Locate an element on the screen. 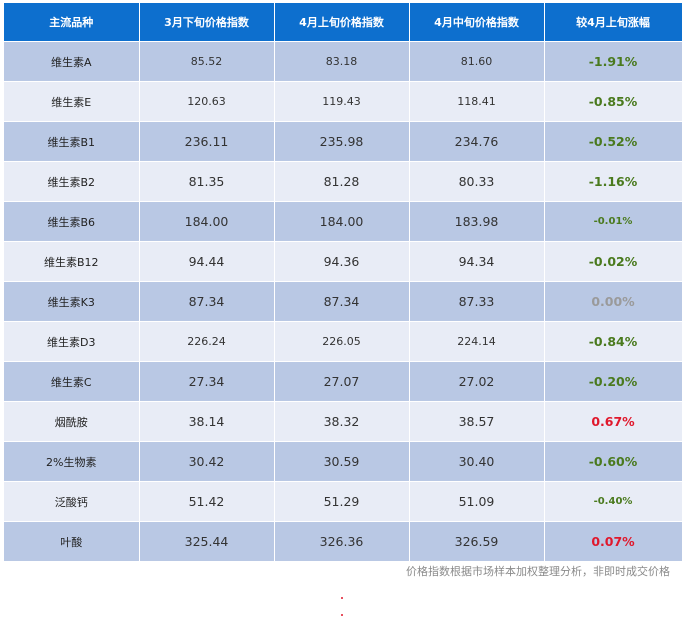 The height and width of the screenshot is (624, 686). april-early-cell: 119.43 is located at coordinates (342, 101).